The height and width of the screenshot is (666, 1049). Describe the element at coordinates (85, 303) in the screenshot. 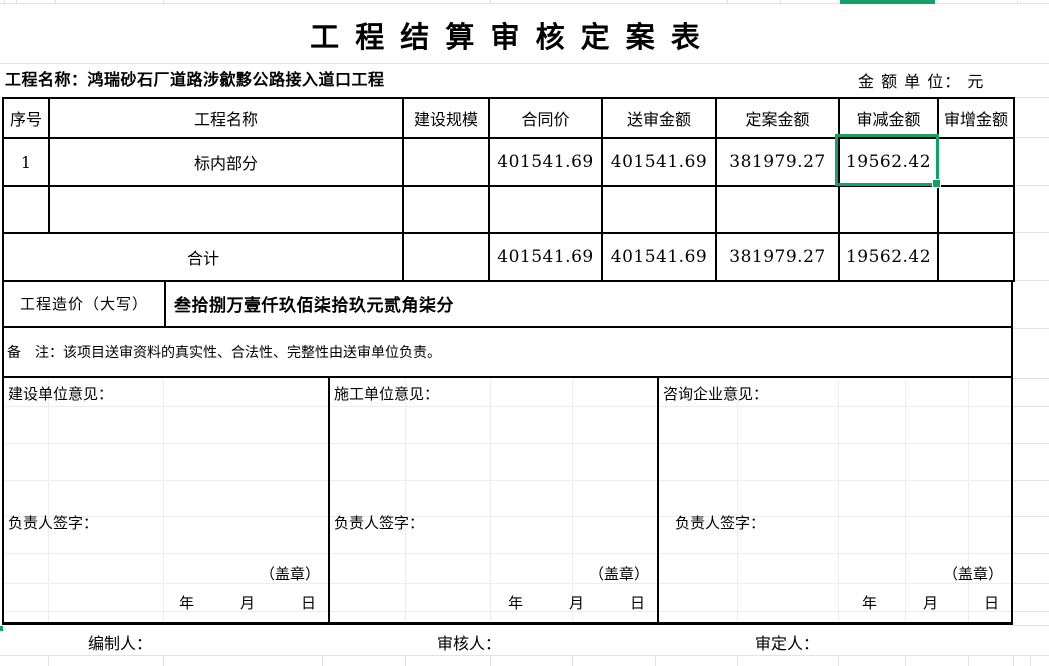

I see `amount-in-words-label: 工程造价（大写）` at that location.